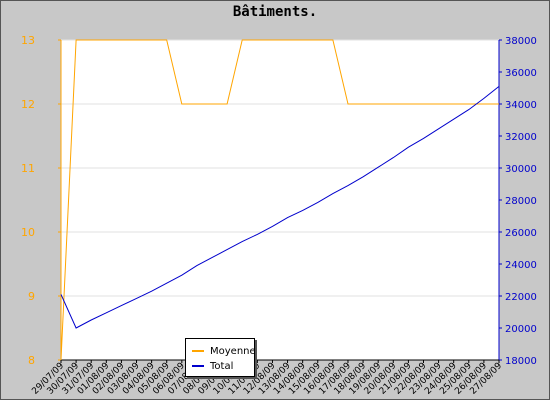 The width and height of the screenshot is (550, 400). What do you see at coordinates (521, 265) in the screenshot?
I see `y-right-tick-label-3: 24000` at bounding box center [521, 265].